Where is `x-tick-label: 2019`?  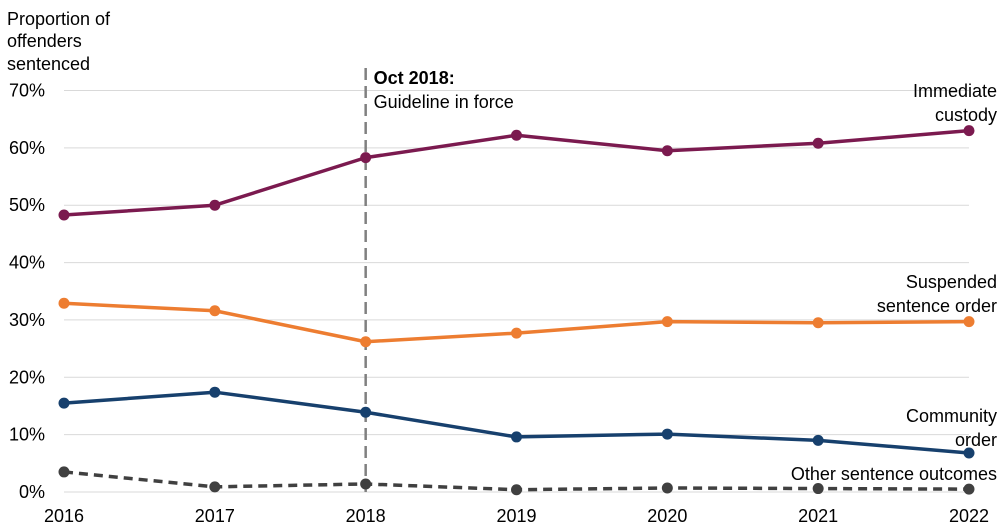 x-tick-label: 2019 is located at coordinates (516, 516).